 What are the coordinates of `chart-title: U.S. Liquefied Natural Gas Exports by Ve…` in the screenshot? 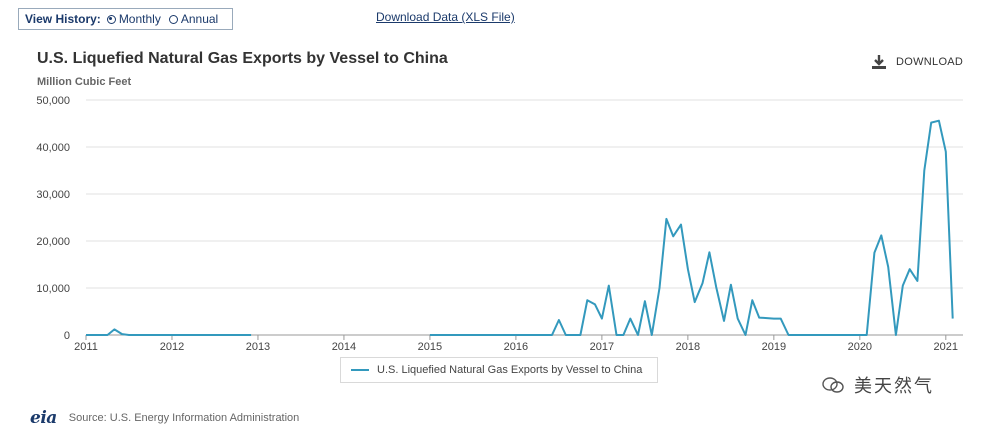 It's located at (242, 58).